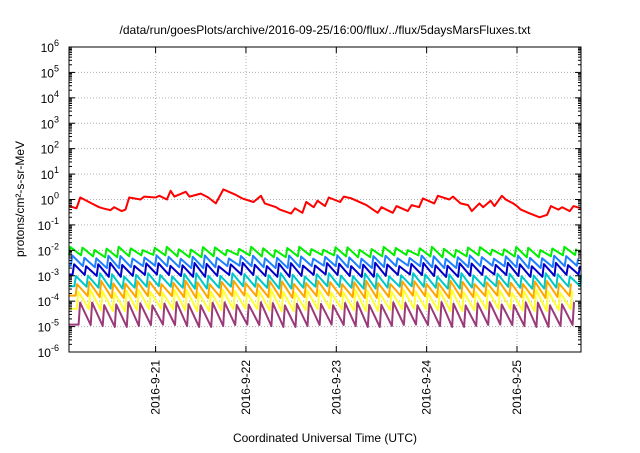 This screenshot has height=453, width=640. I want to click on y-tick-label: 10³, so click(50, 122).